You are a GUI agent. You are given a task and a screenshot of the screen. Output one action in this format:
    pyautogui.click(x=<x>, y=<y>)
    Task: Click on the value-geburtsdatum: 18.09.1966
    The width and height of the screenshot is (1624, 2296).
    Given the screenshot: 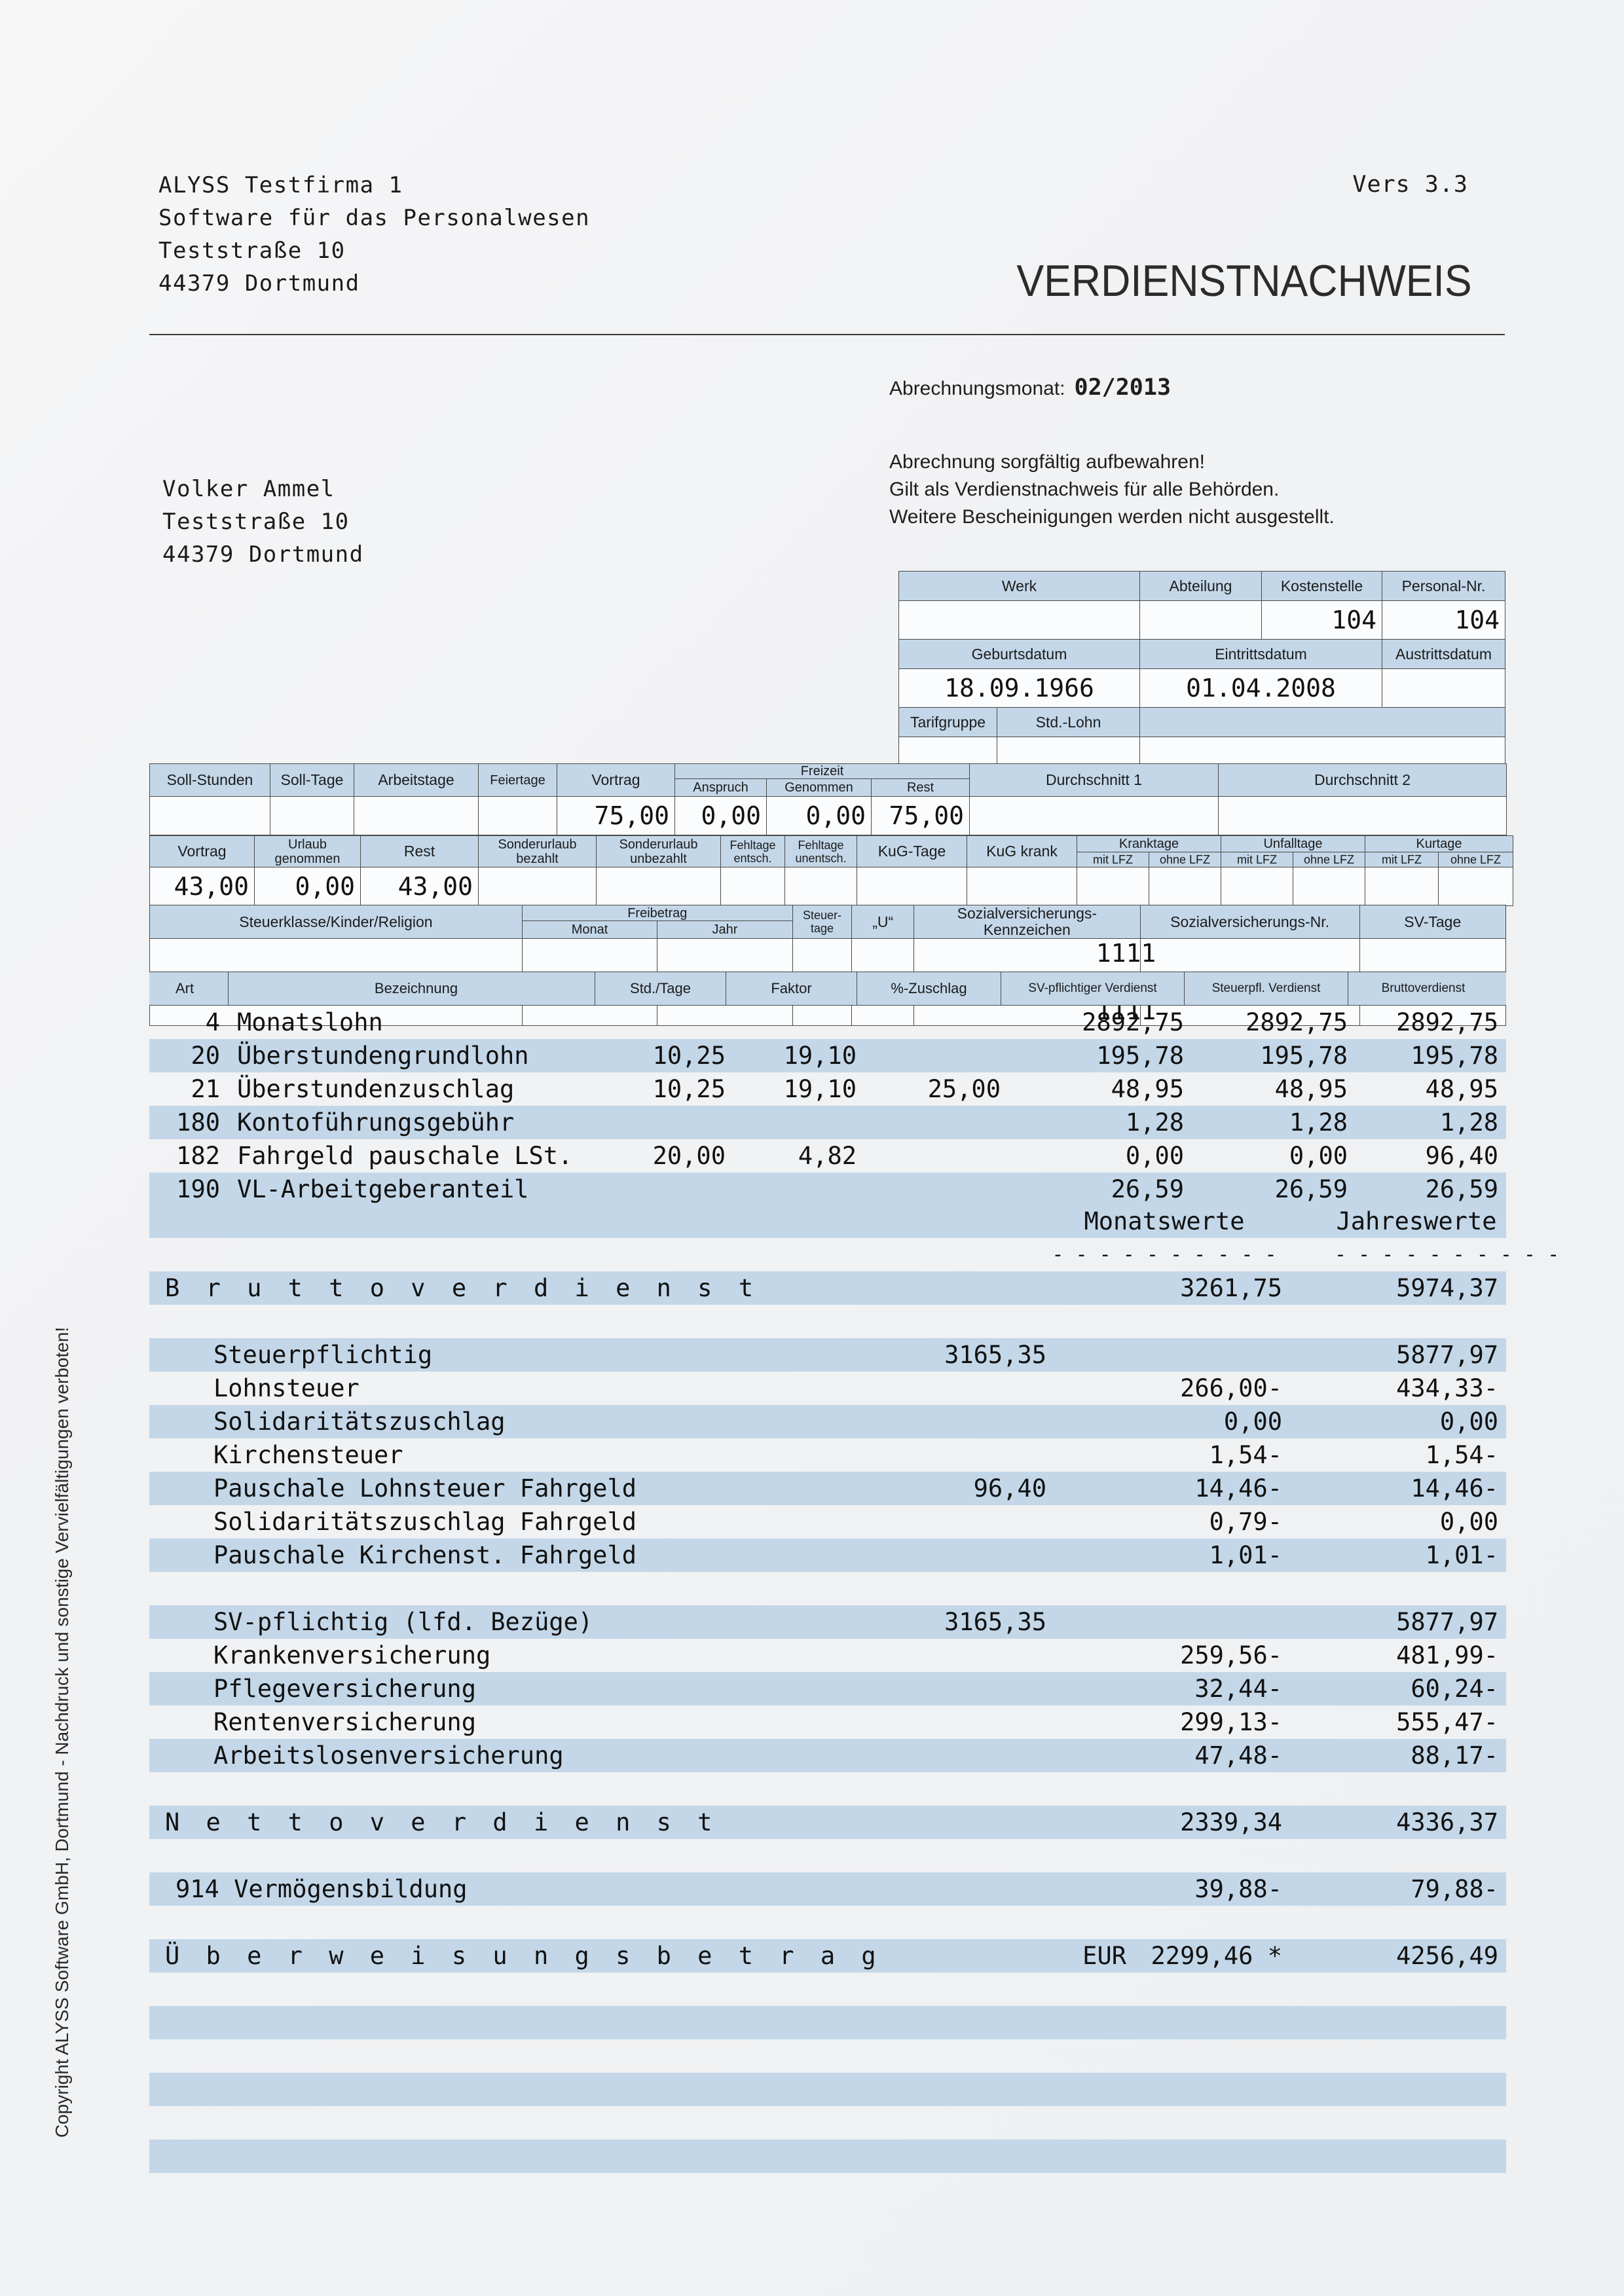 What is the action you would take?
    pyautogui.click(x=1019, y=688)
    